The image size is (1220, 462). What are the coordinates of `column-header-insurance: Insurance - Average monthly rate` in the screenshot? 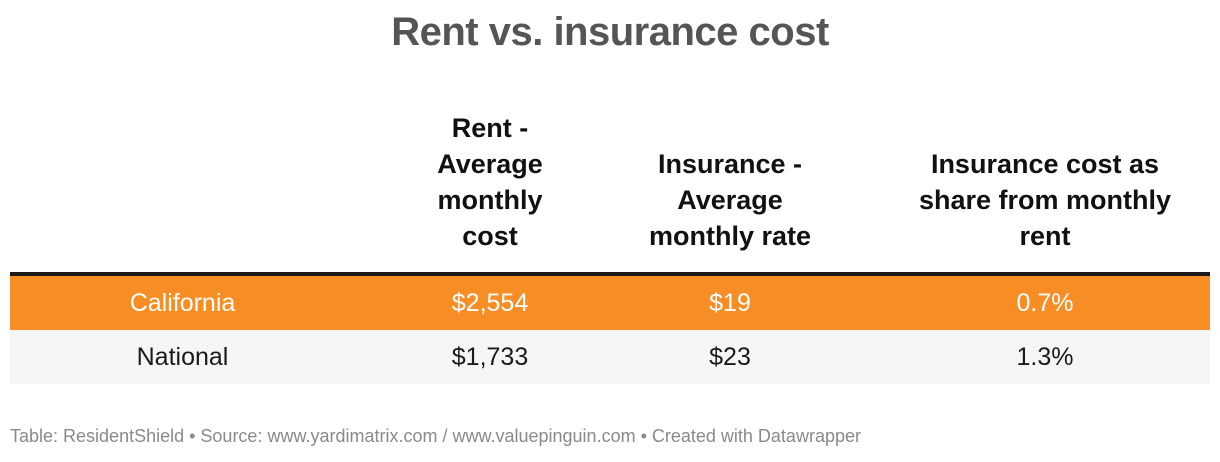 It's located at (730, 200).